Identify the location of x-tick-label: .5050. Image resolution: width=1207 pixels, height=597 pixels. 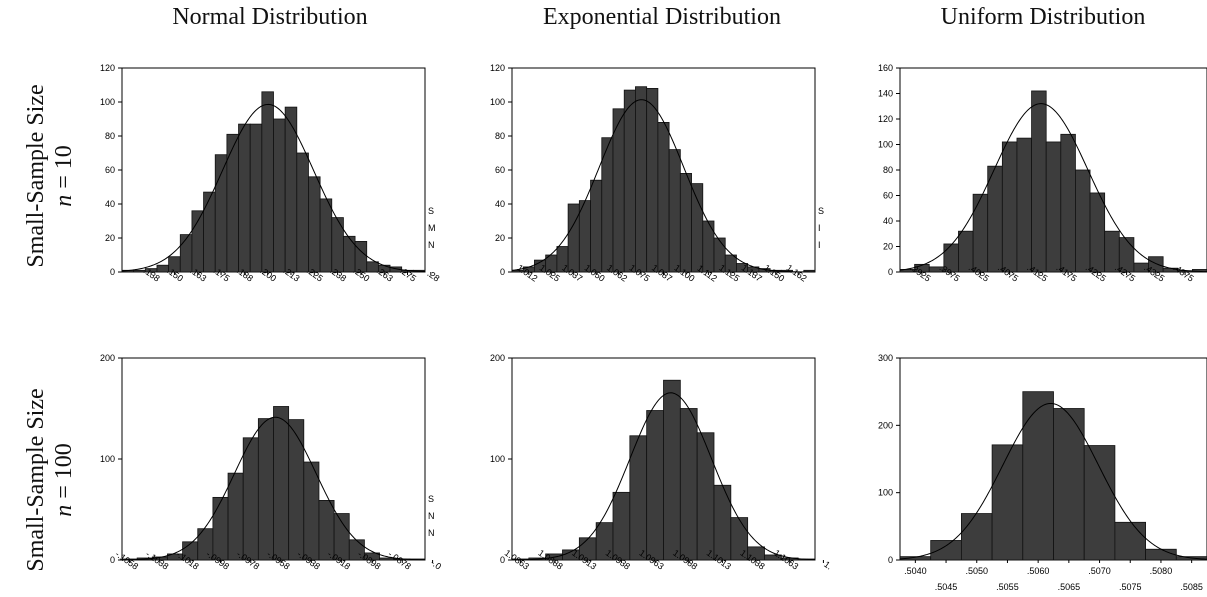
(976, 571).